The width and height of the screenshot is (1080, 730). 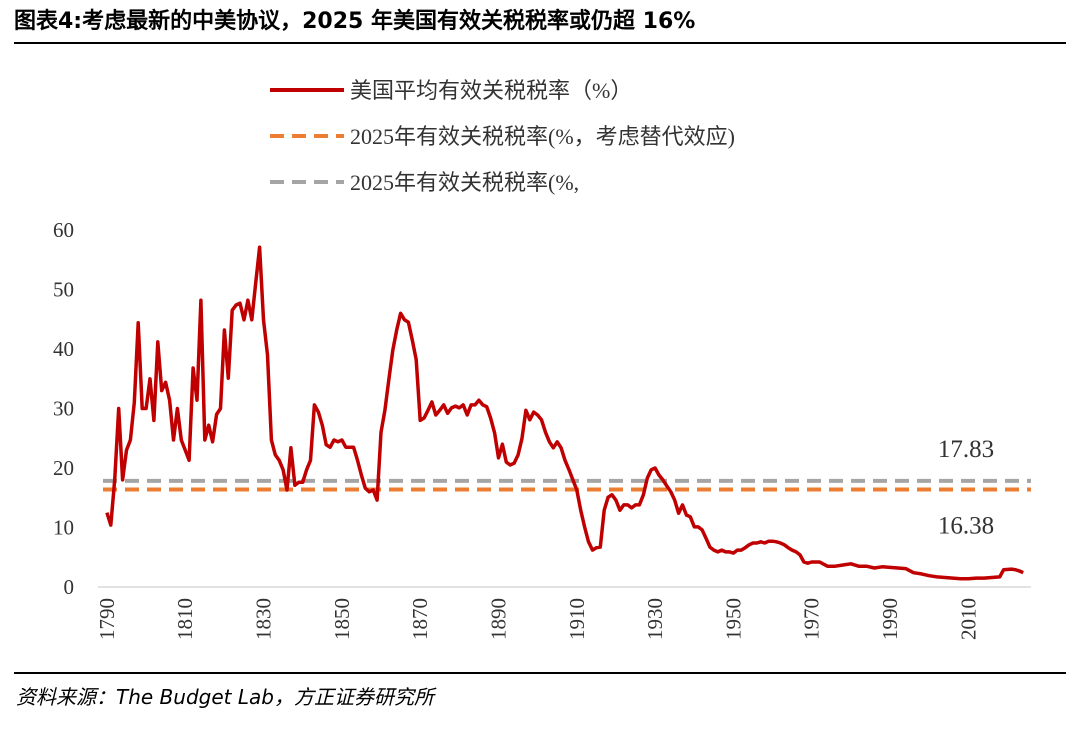 I want to click on y-tick-label: 50, so click(x=63, y=290).